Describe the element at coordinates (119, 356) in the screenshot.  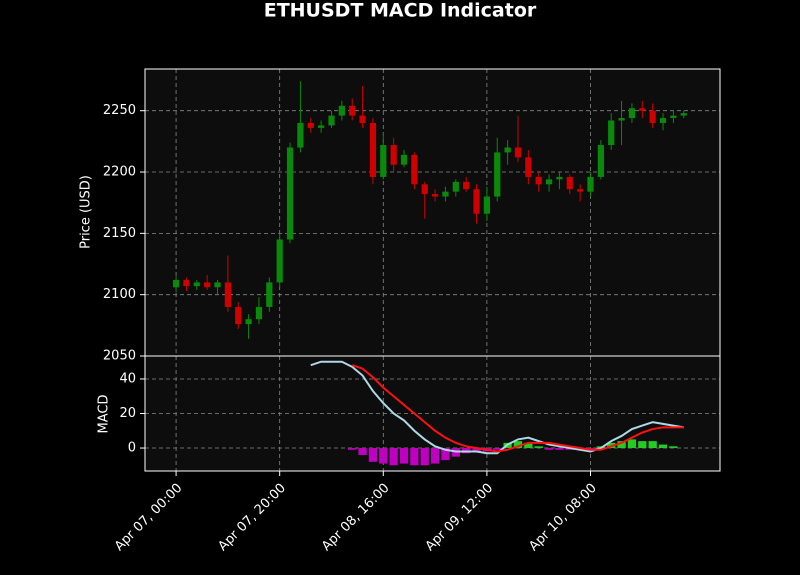
I see `y-tick-label: 2050` at that location.